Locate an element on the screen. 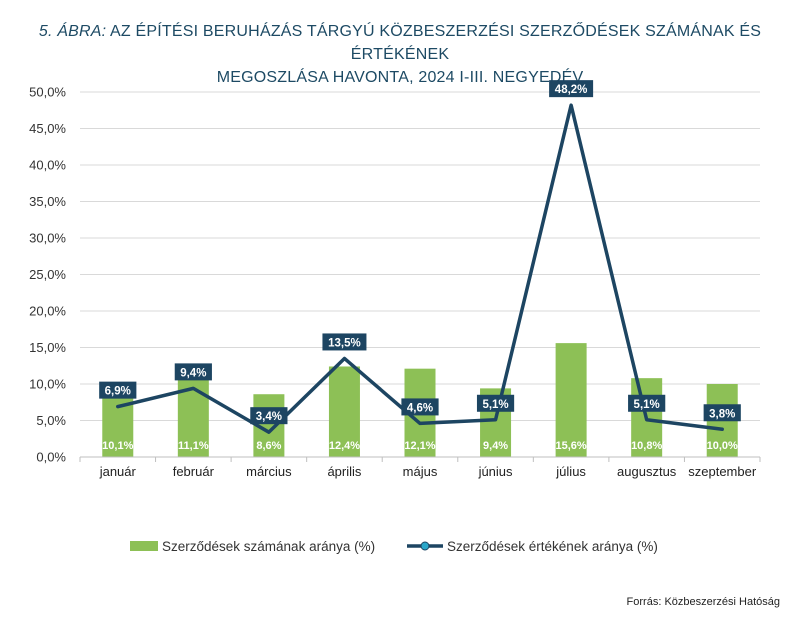 The width and height of the screenshot is (800, 633). x-tick-label: szeptember is located at coordinates (722, 471).